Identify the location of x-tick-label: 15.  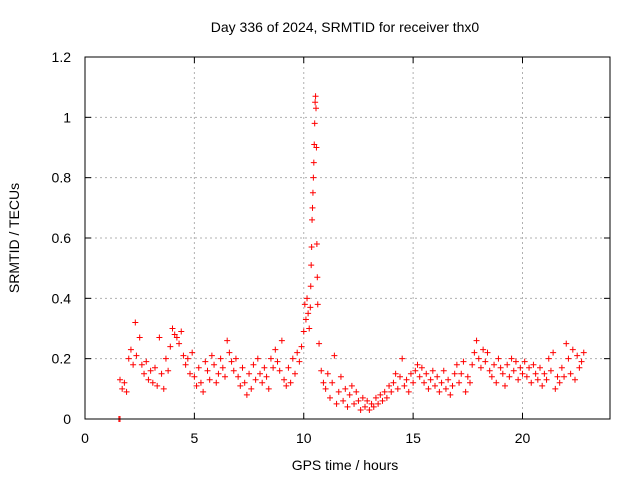
(413, 438).